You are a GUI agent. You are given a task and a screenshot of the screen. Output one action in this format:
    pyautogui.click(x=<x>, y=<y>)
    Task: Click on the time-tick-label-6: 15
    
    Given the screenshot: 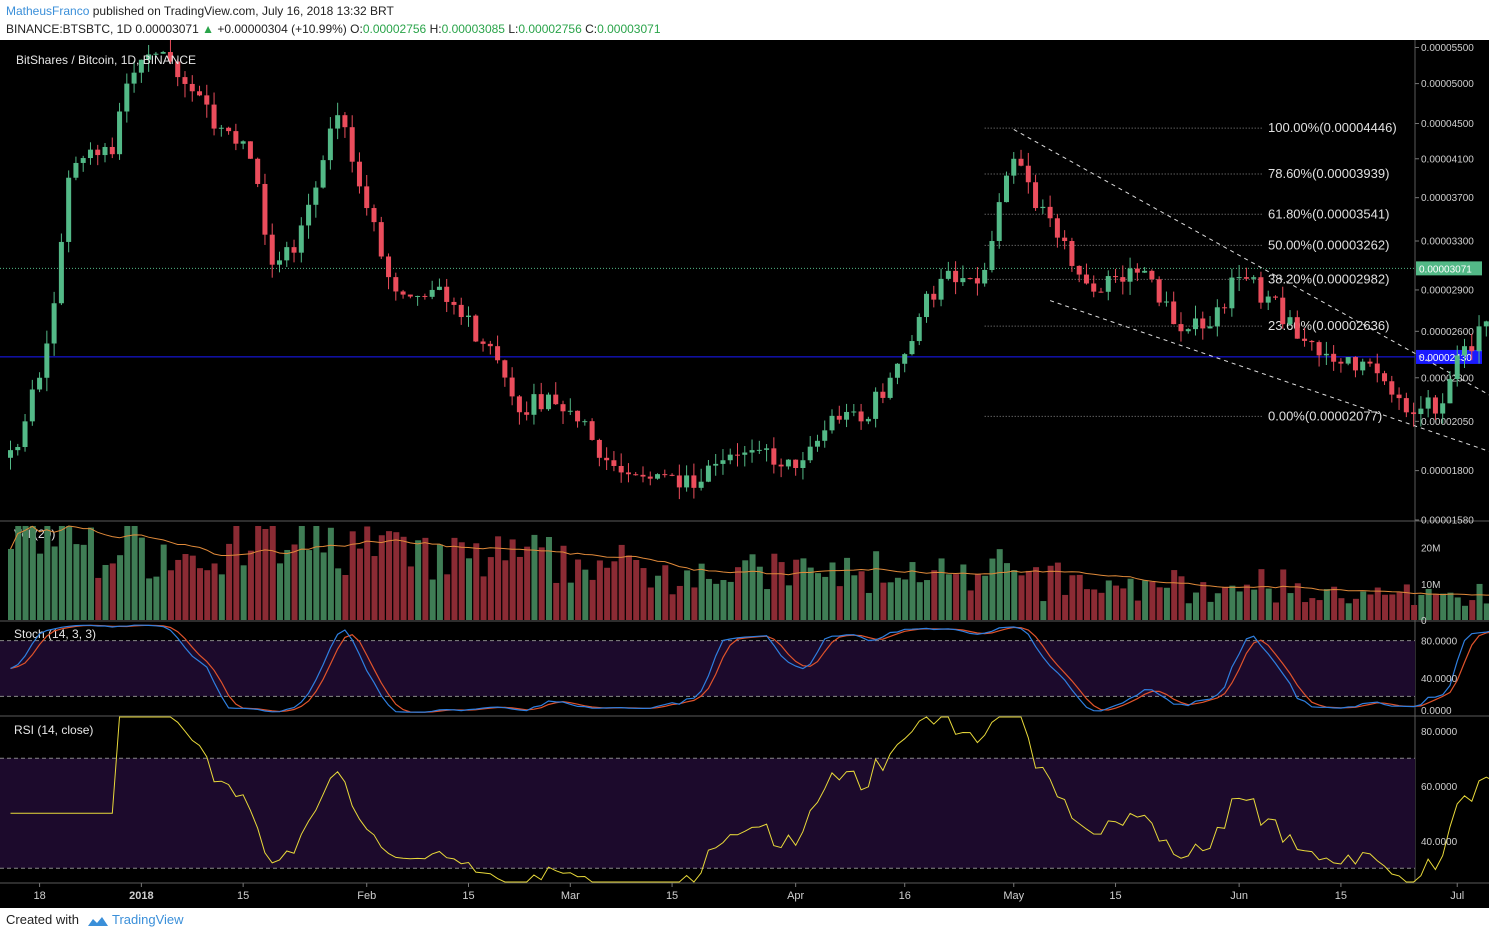 What is the action you would take?
    pyautogui.click(x=672, y=896)
    